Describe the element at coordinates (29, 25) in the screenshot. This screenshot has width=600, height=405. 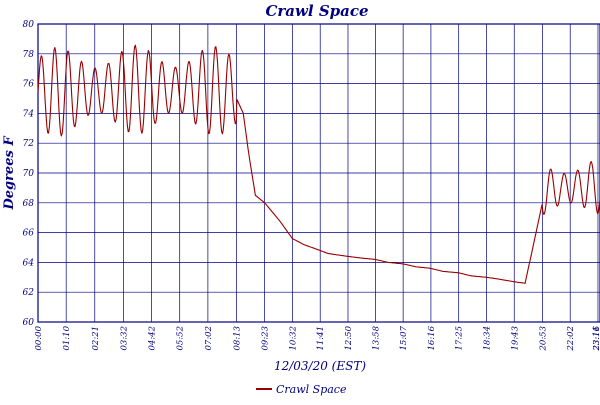
I see `y-tick-label: 80` at that location.